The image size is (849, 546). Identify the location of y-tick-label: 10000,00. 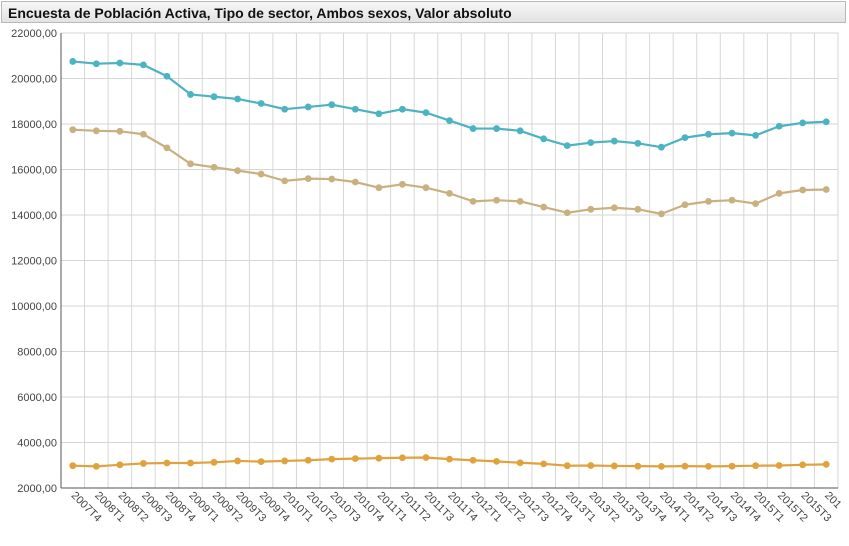
(34, 307).